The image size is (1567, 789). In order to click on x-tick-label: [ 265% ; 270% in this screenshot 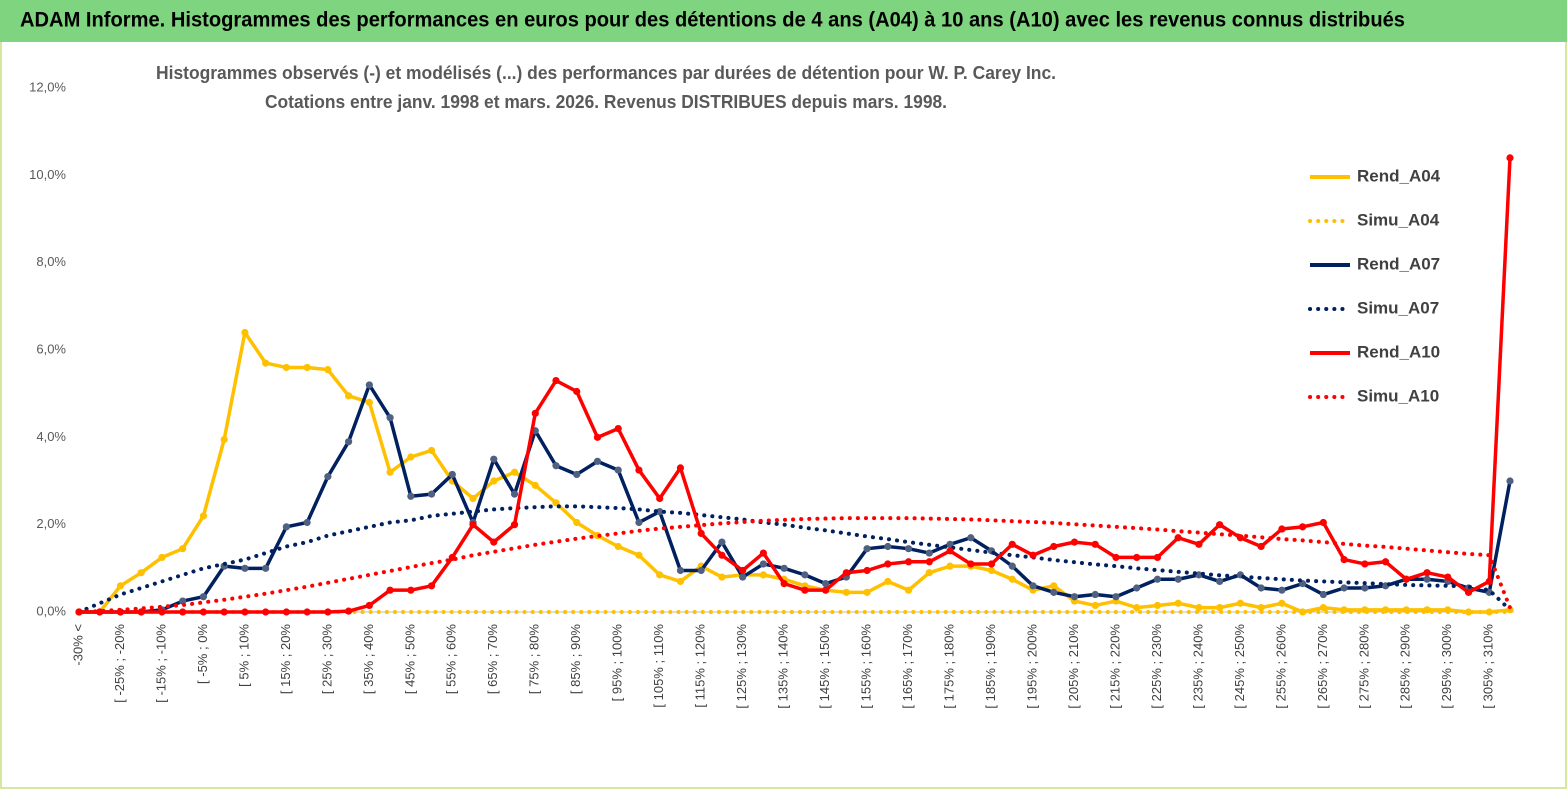, I will do `click(1322, 666)`.